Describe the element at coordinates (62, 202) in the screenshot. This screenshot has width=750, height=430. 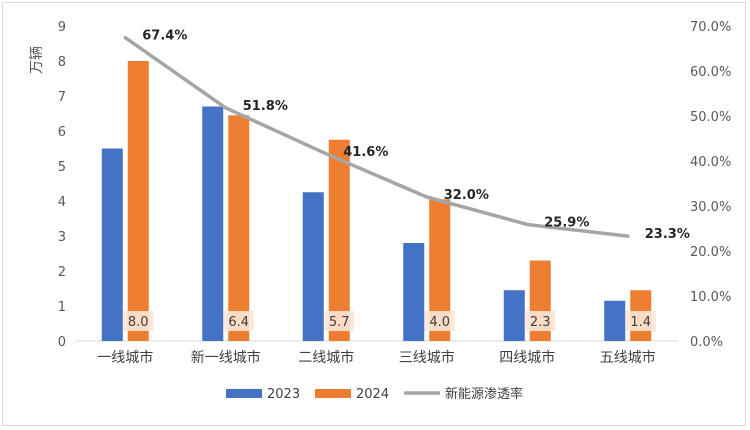
I see `left-tick-label: 4` at that location.